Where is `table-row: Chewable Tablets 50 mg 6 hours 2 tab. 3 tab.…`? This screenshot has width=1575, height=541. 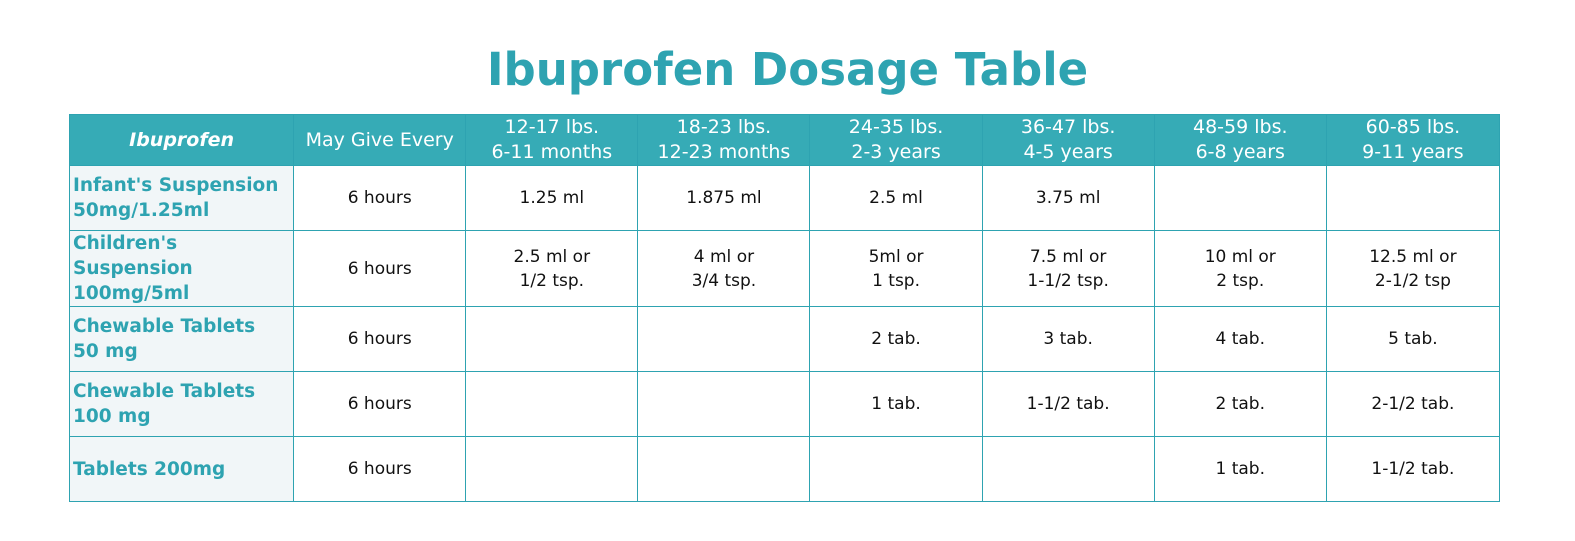
table-row: Chewable Tablets 50 mg 6 hours 2 tab. 3 tab.… is located at coordinates (784, 339).